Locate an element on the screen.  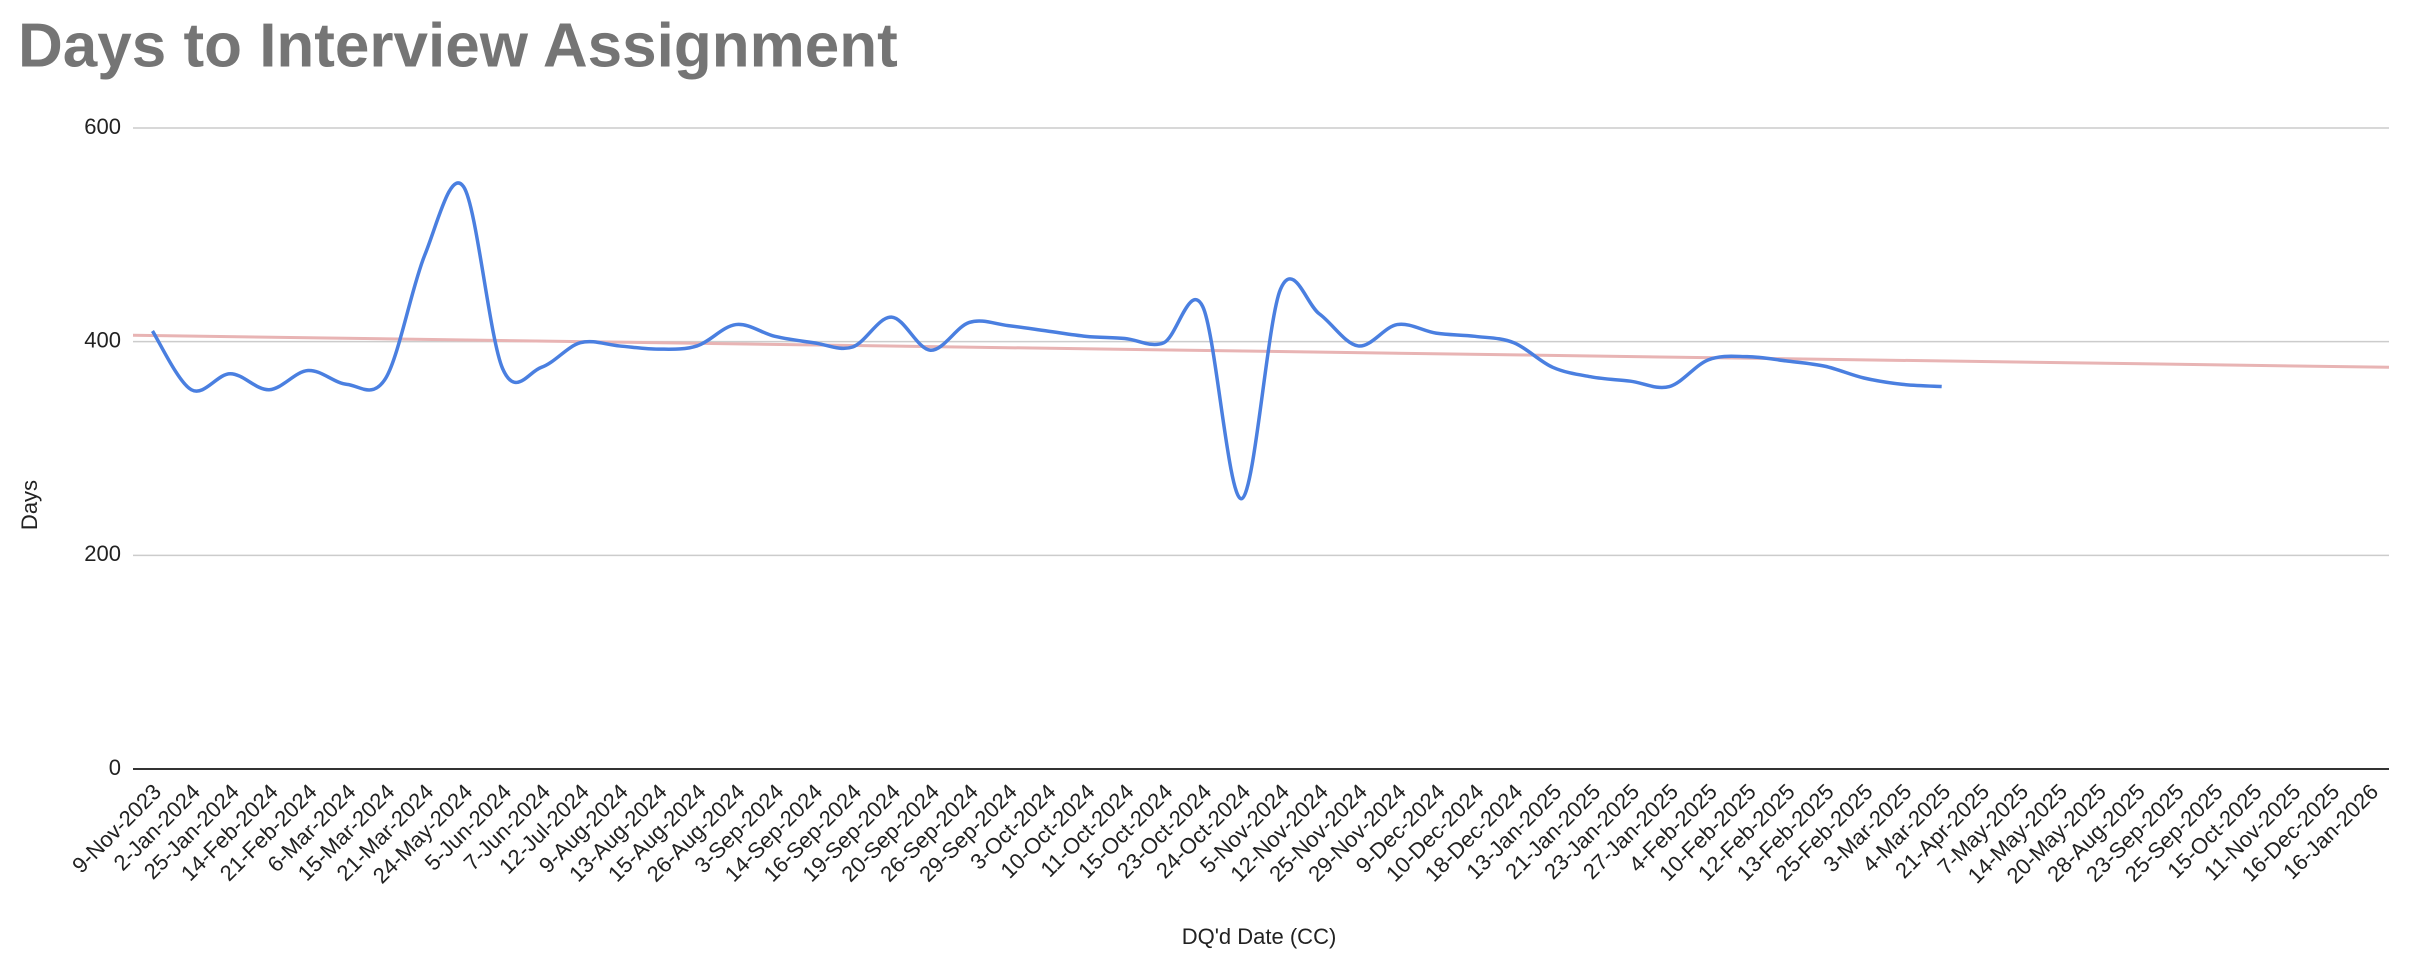
y-tick-label: 400 is located at coordinates (102, 339).